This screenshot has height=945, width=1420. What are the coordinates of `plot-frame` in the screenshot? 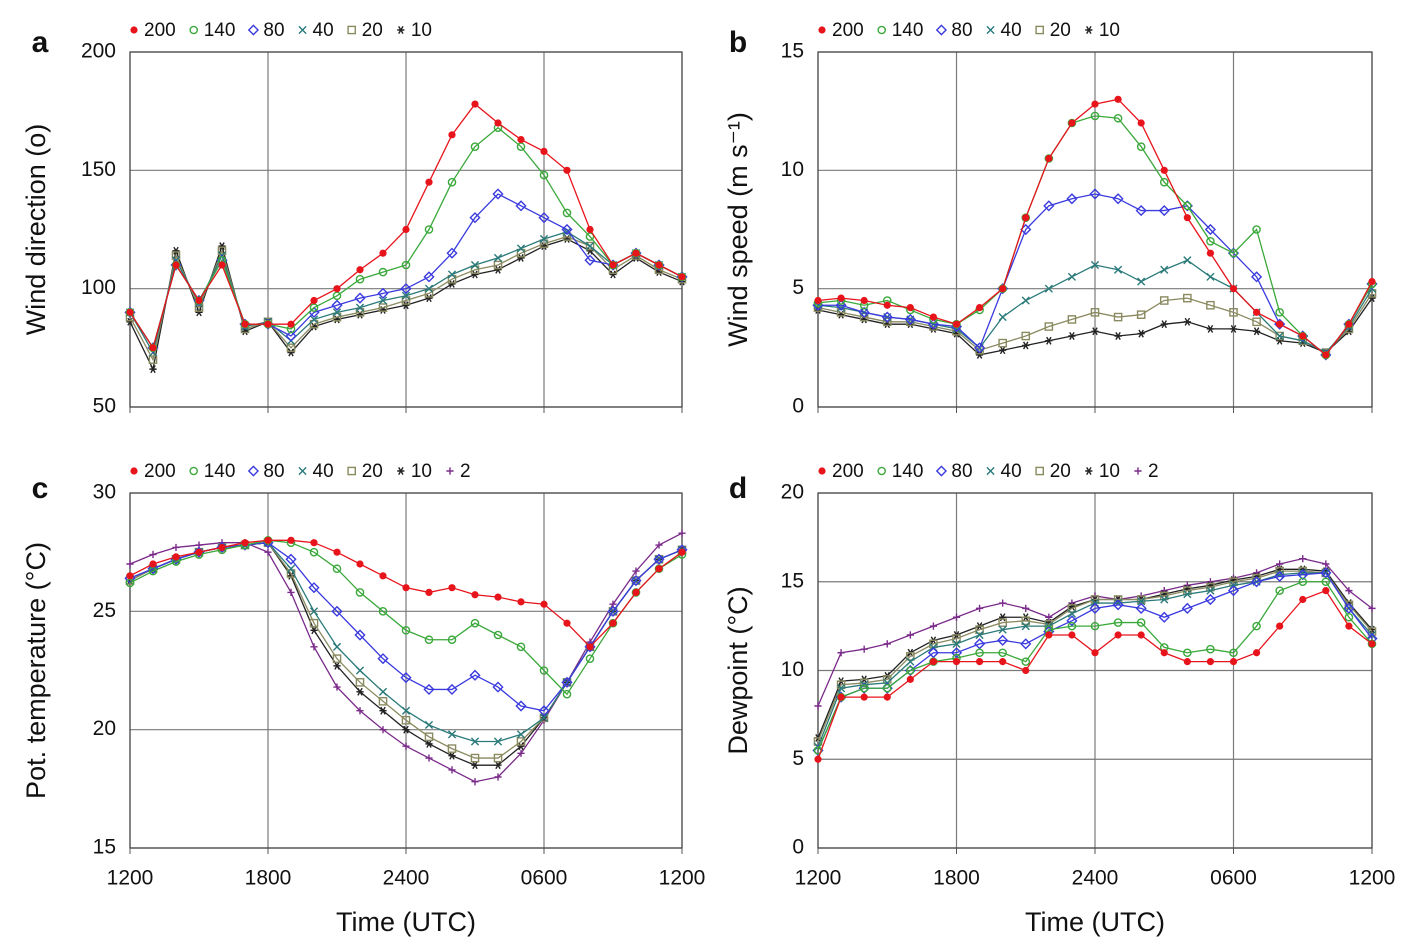 It's located at (1095, 229).